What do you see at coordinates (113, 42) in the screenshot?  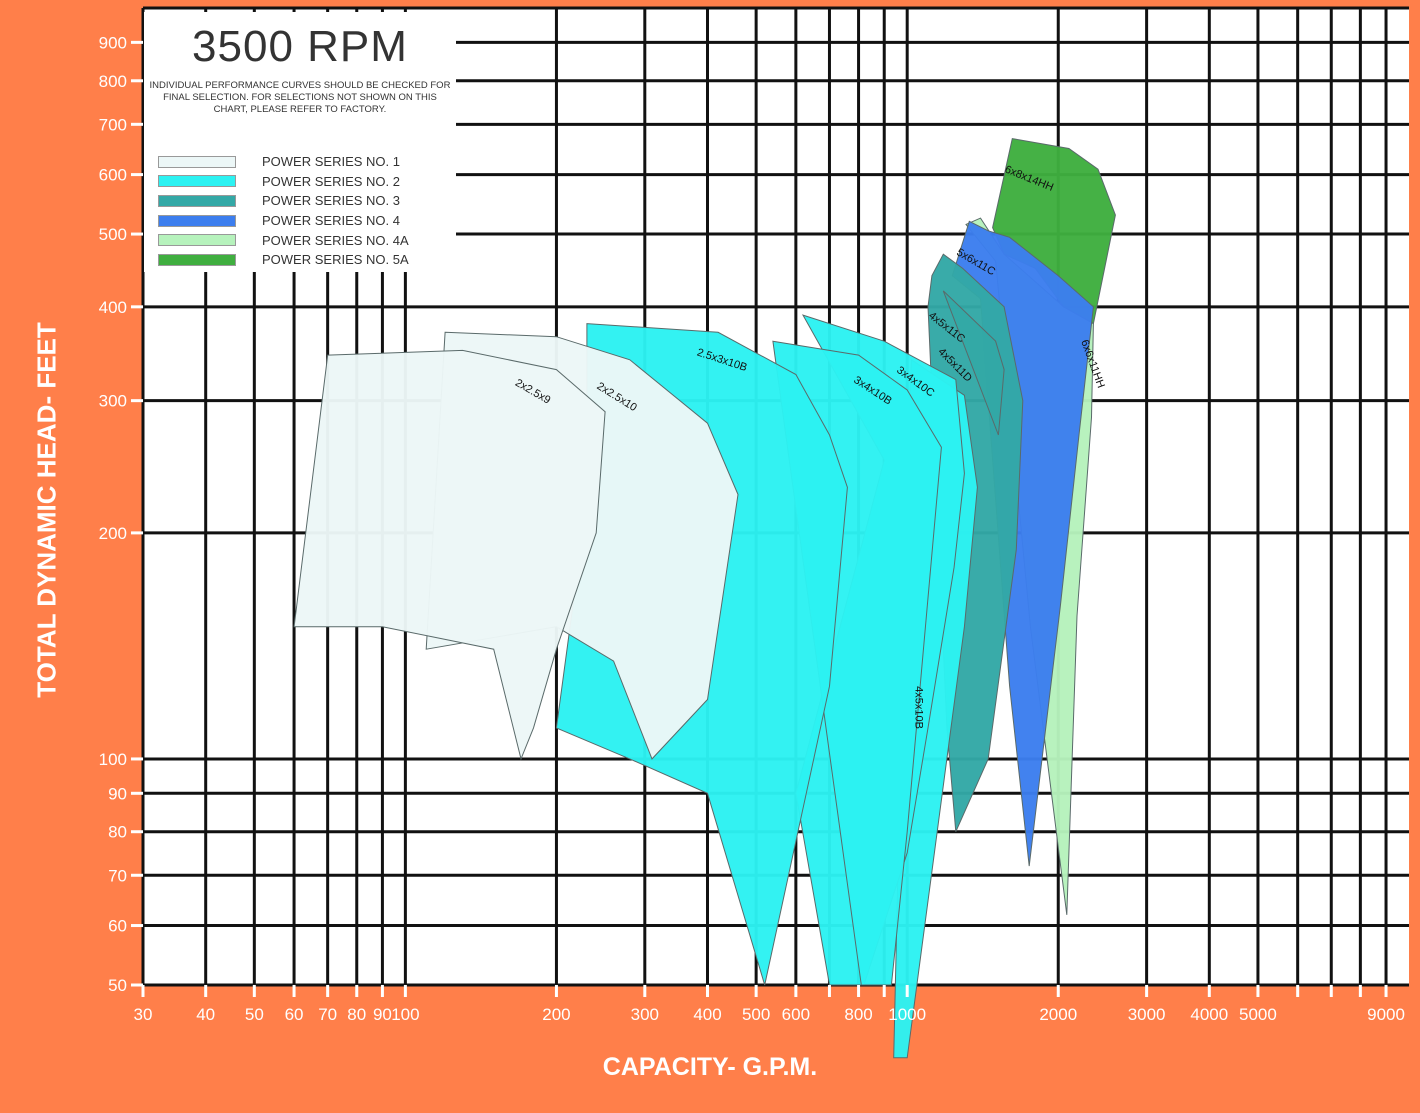 I see `y-tick-label: 900` at bounding box center [113, 42].